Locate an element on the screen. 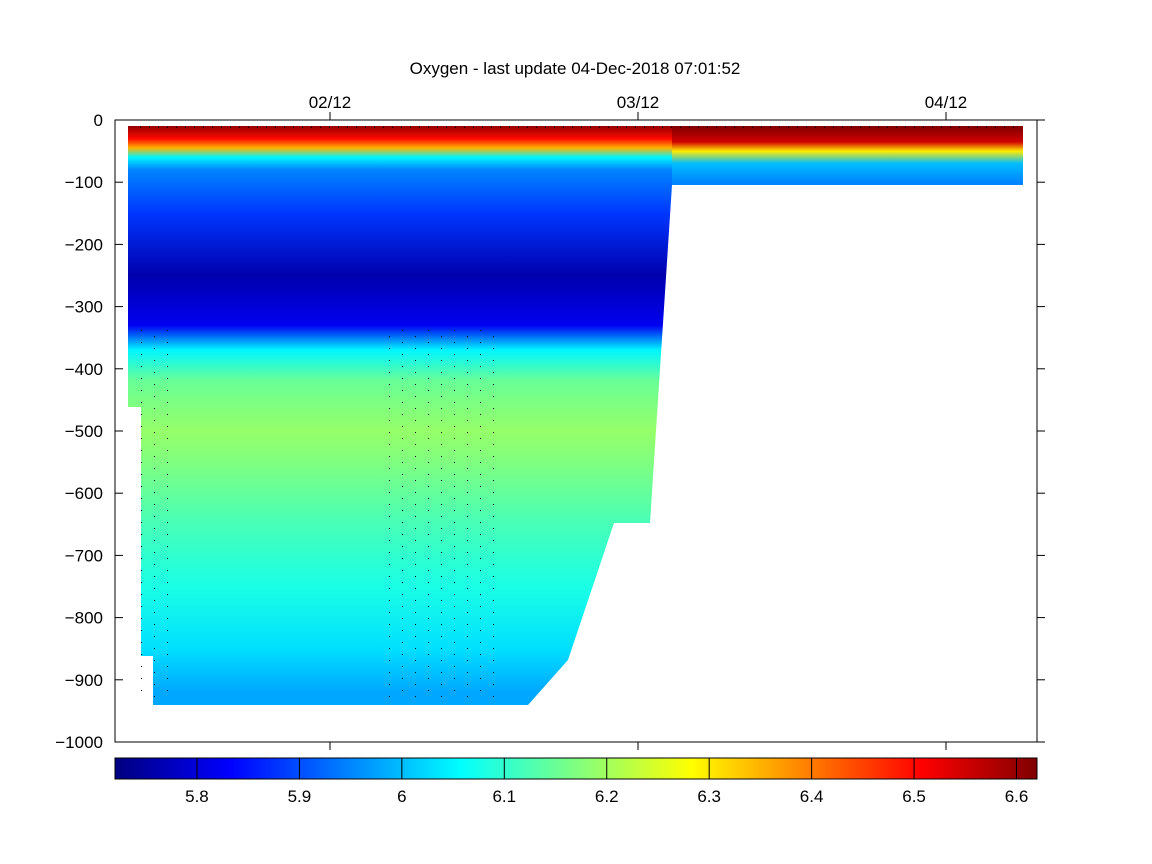 The image size is (1152, 864). shallow-section-region is located at coordinates (847, 155).